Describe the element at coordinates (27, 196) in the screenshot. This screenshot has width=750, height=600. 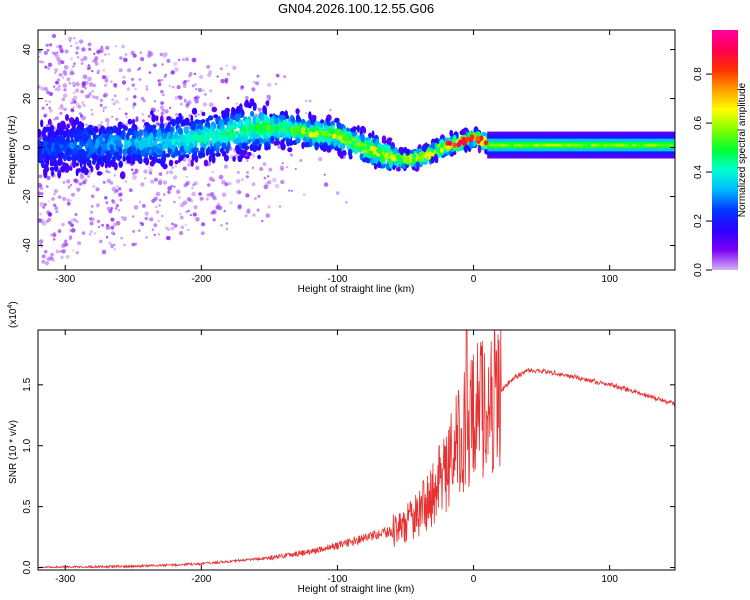
I see `y-tick-label: -20` at that location.